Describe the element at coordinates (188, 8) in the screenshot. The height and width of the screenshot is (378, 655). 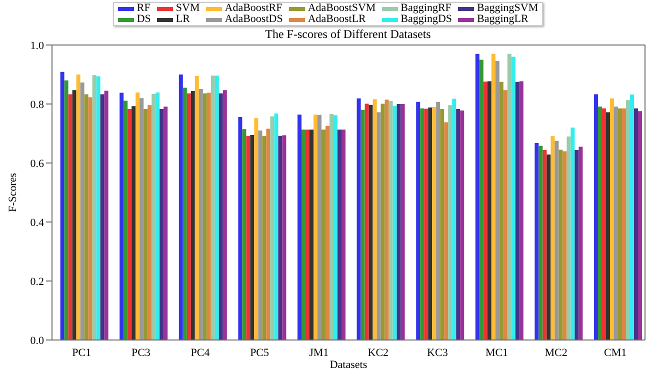
I see `legend-label: SVM` at that location.